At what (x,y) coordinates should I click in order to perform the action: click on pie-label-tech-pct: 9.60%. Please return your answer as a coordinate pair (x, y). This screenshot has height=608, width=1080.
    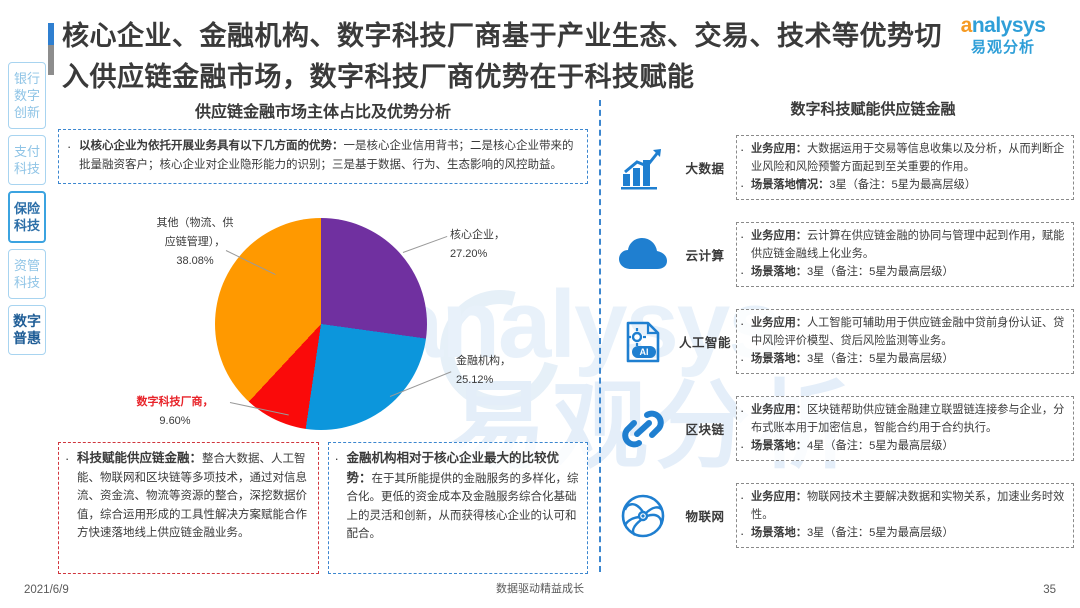
    Looking at the image, I should click on (175, 421).